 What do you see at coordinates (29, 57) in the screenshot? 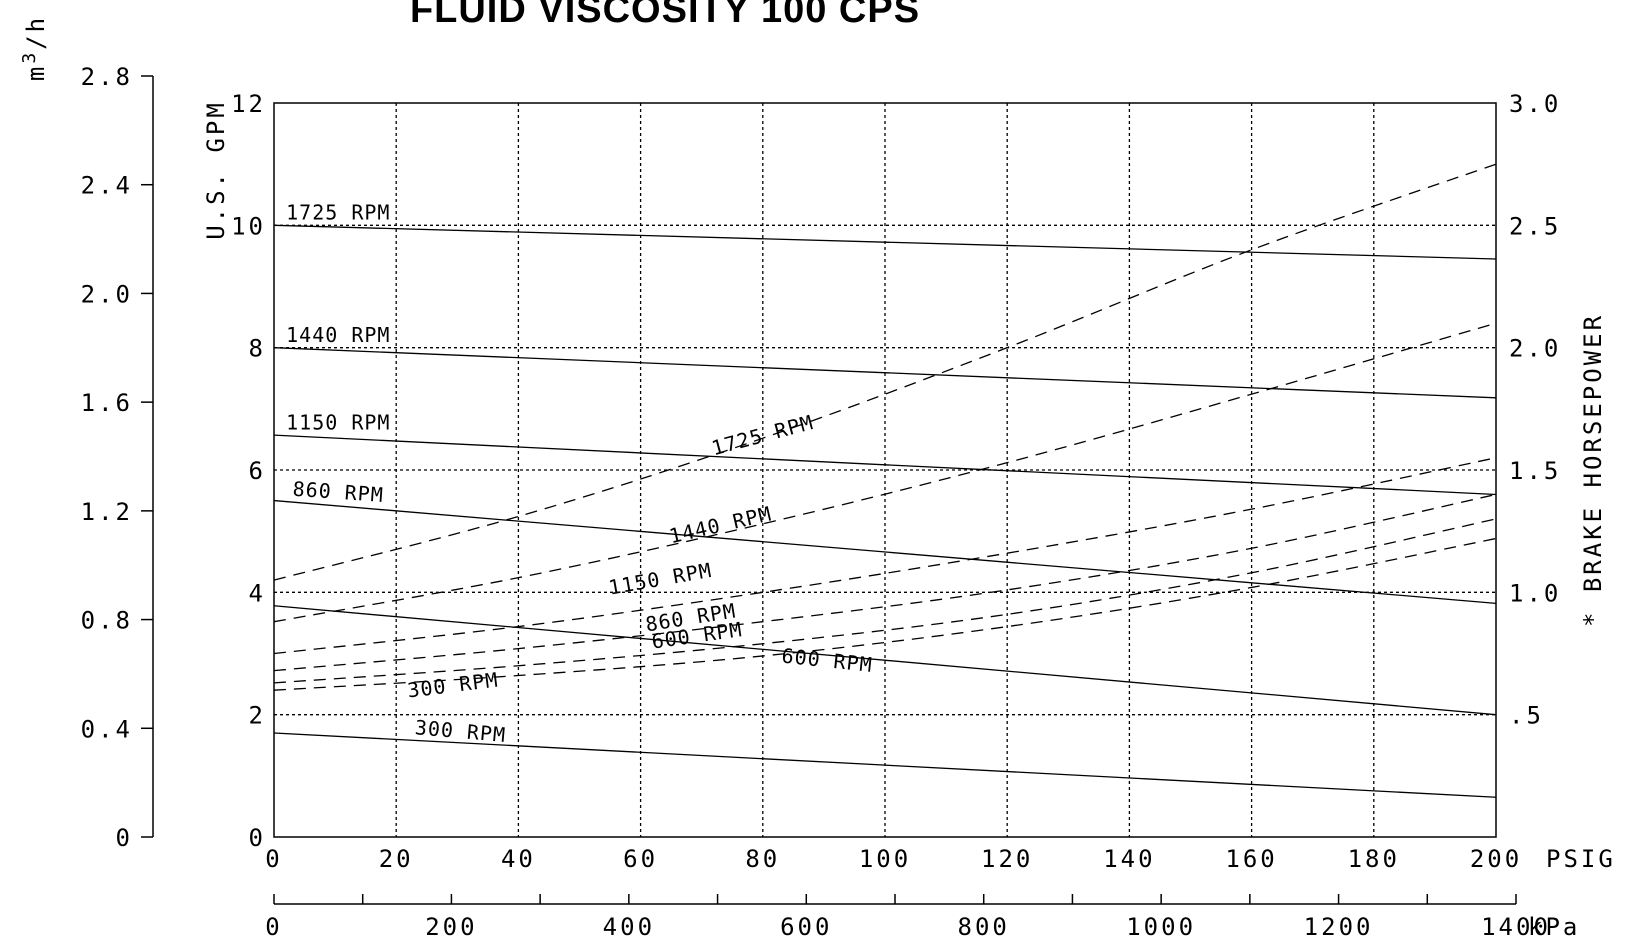
I see `metric-unit-superscript: 3` at bounding box center [29, 57].